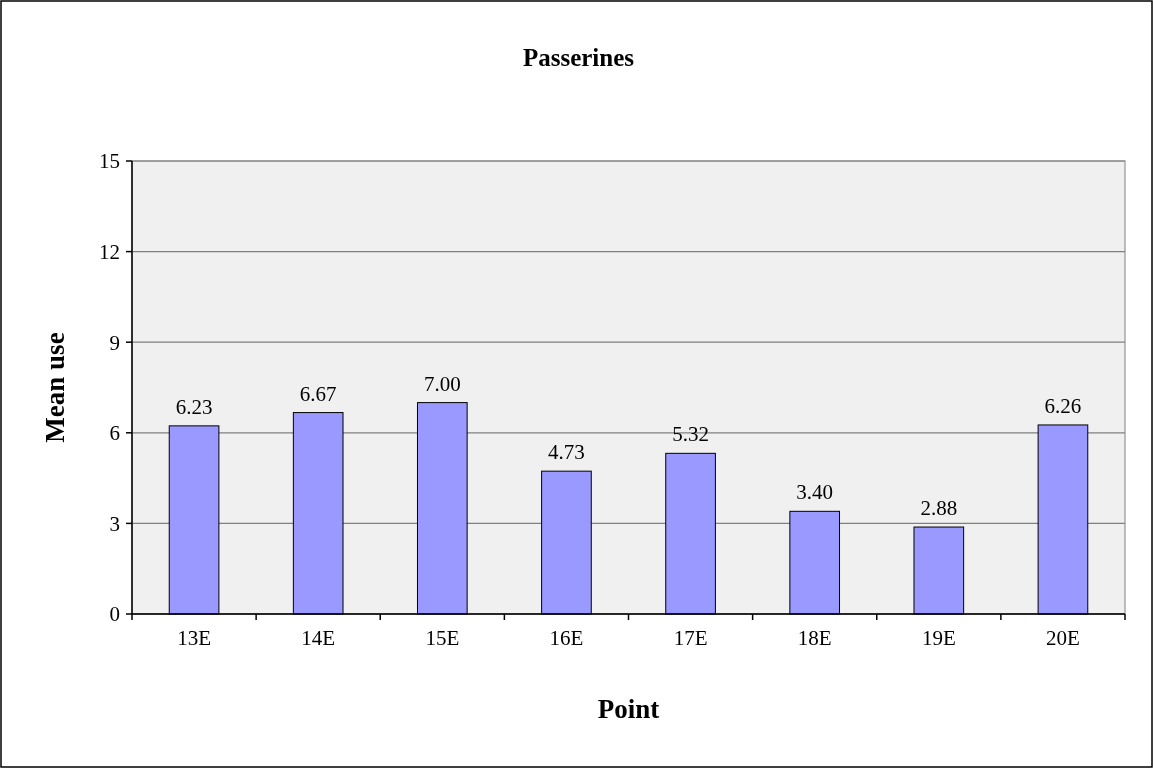  Describe the element at coordinates (114, 614) in the screenshot. I see `y-tick-label: 0` at that location.